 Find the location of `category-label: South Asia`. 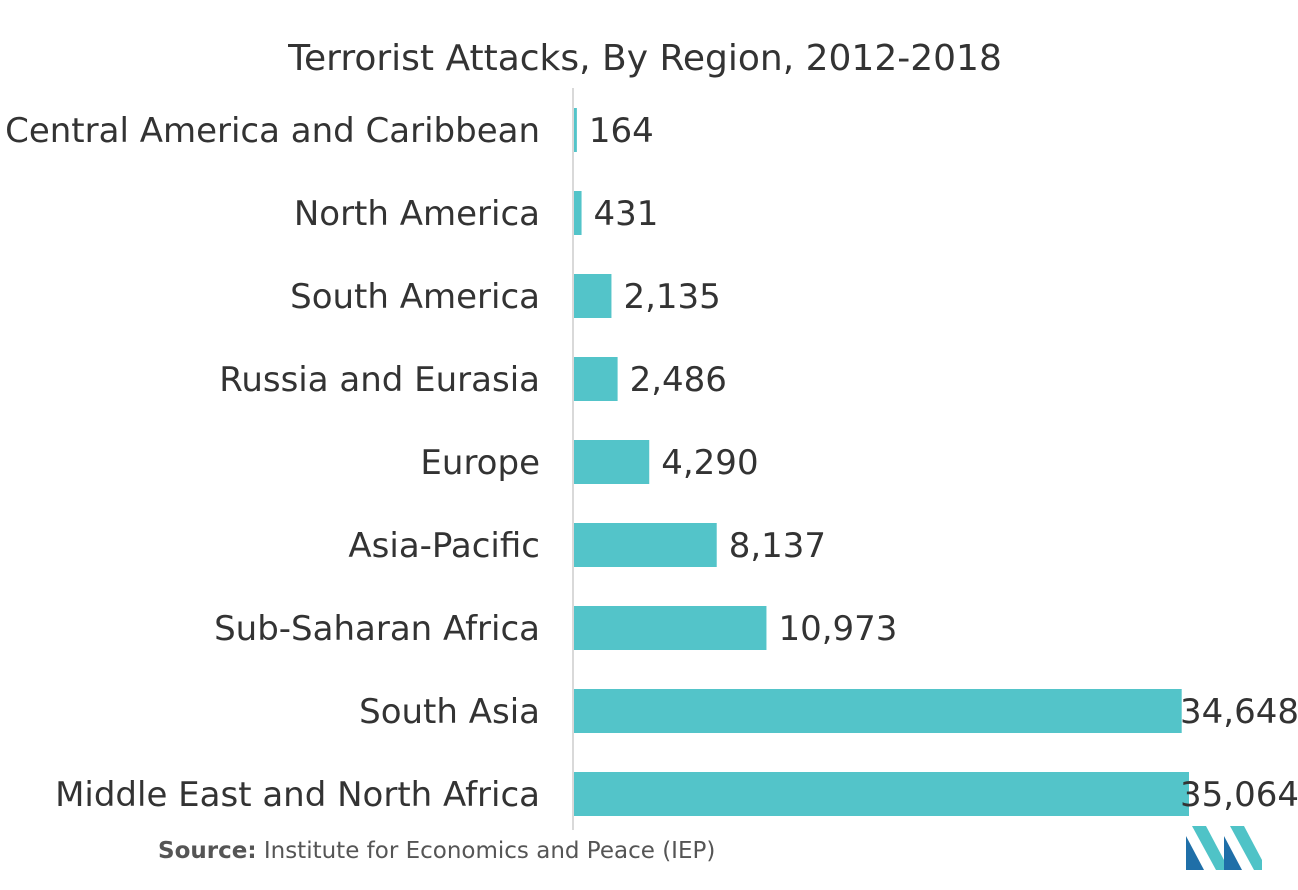

category-label: South Asia is located at coordinates (449, 712).